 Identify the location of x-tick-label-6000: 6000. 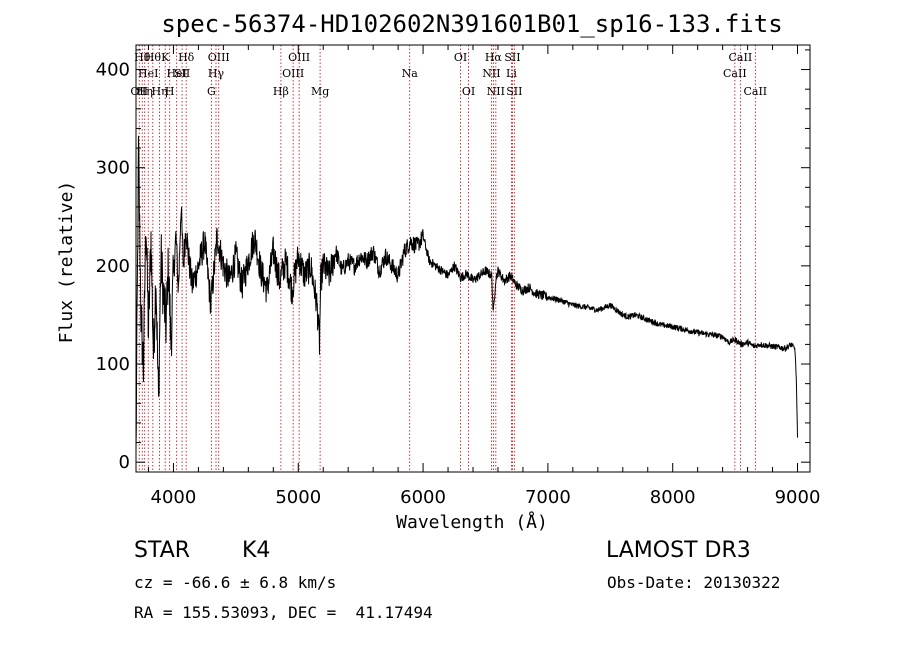
(423, 497).